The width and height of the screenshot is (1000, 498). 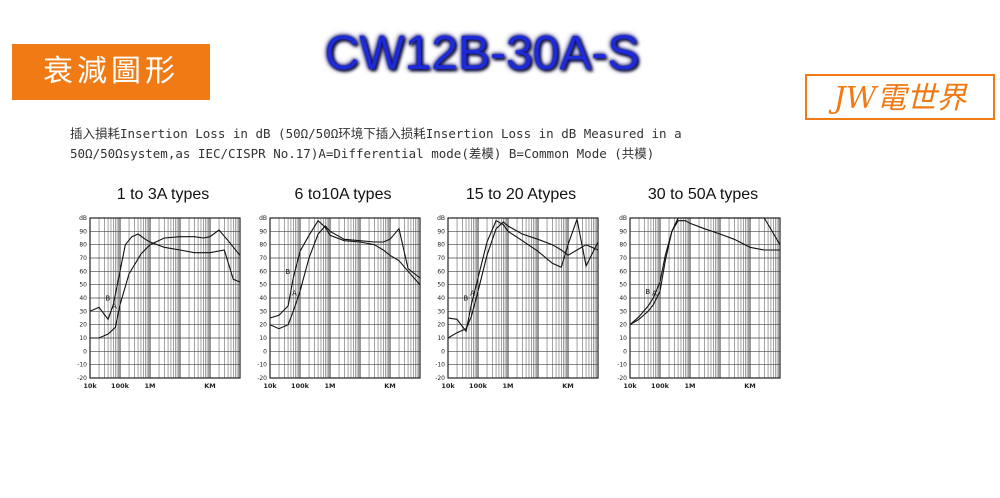 What do you see at coordinates (521, 194) in the screenshot?
I see `chart-title: 15 to 20 Atypes` at bounding box center [521, 194].